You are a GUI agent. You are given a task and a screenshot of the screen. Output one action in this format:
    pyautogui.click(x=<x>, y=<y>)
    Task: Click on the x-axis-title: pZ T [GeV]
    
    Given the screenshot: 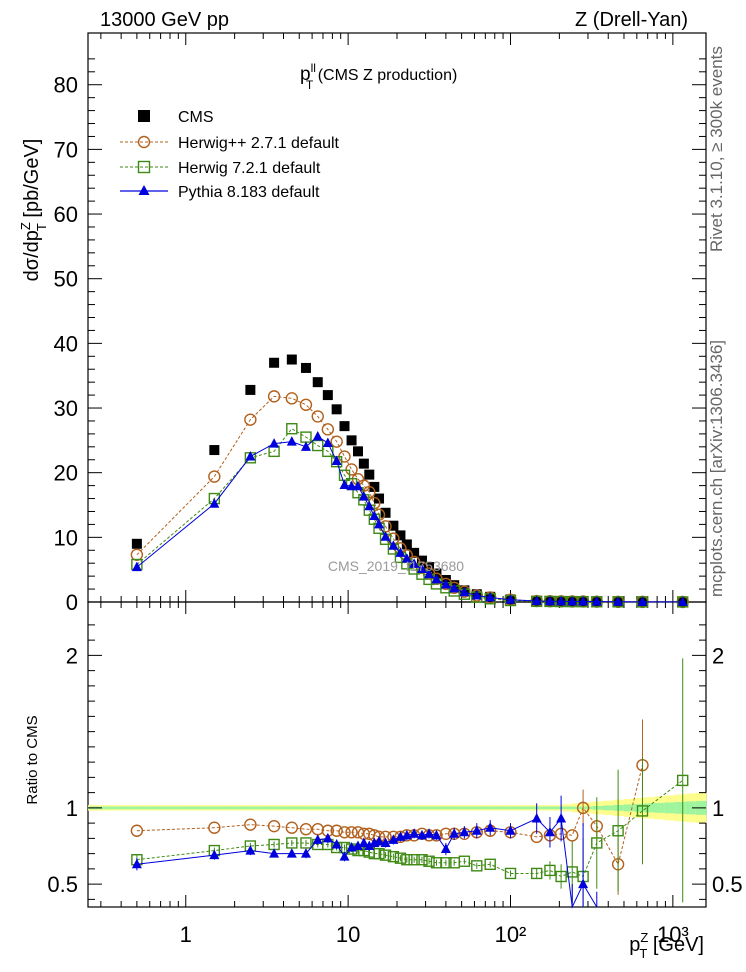 What is the action you would take?
    pyautogui.click(x=666, y=945)
    